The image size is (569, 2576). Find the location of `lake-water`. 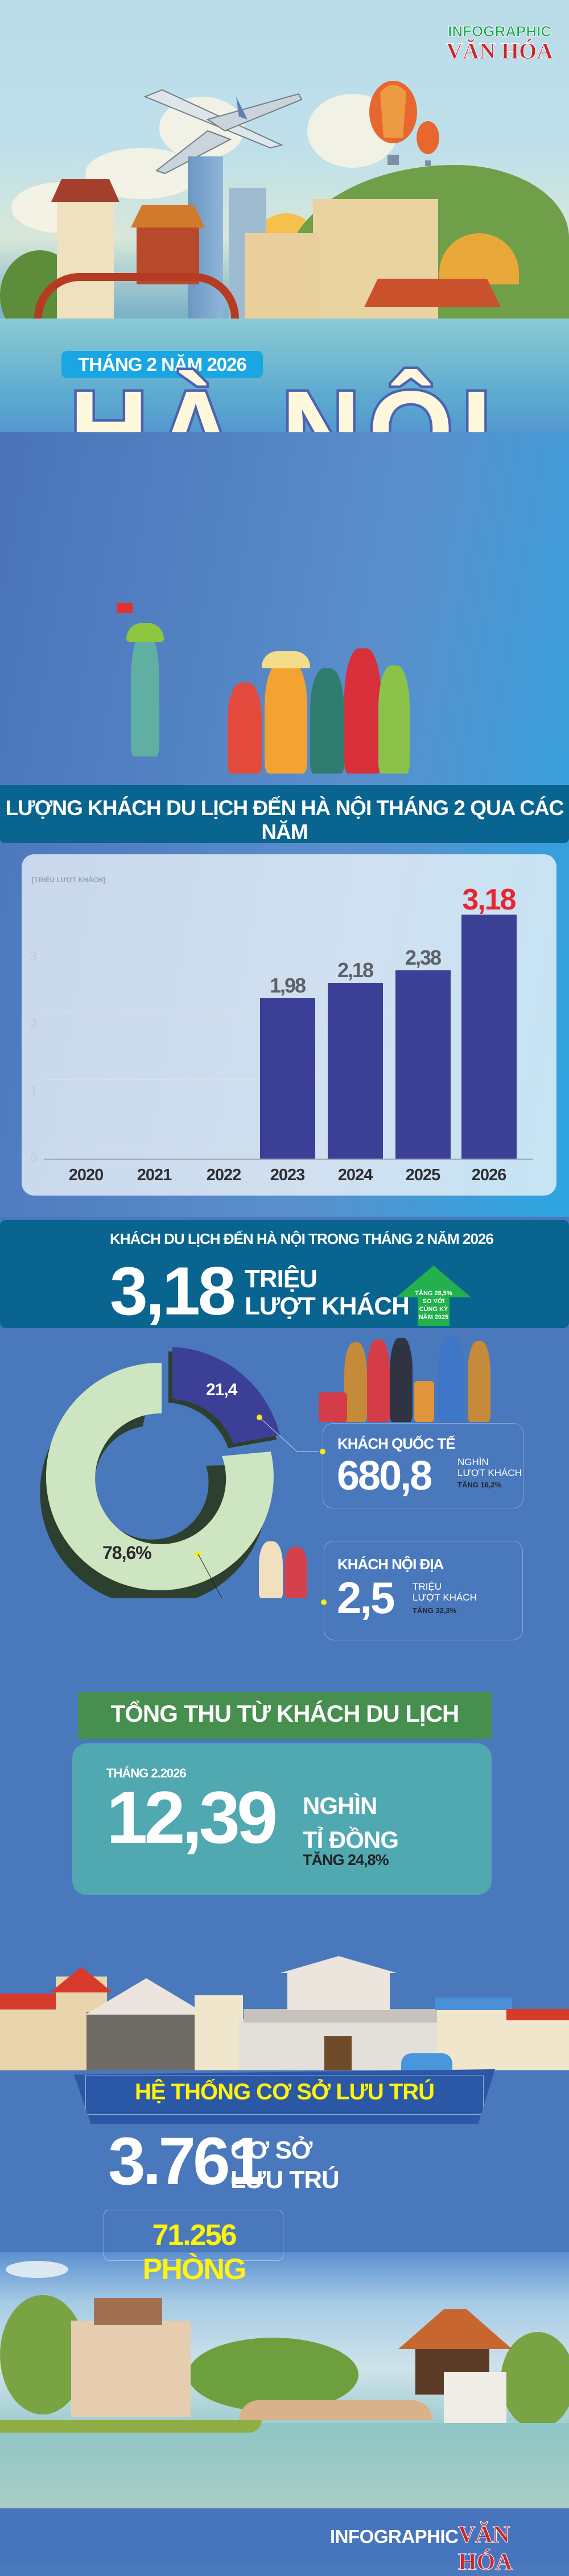

lake-water is located at coordinates (284, 2466).